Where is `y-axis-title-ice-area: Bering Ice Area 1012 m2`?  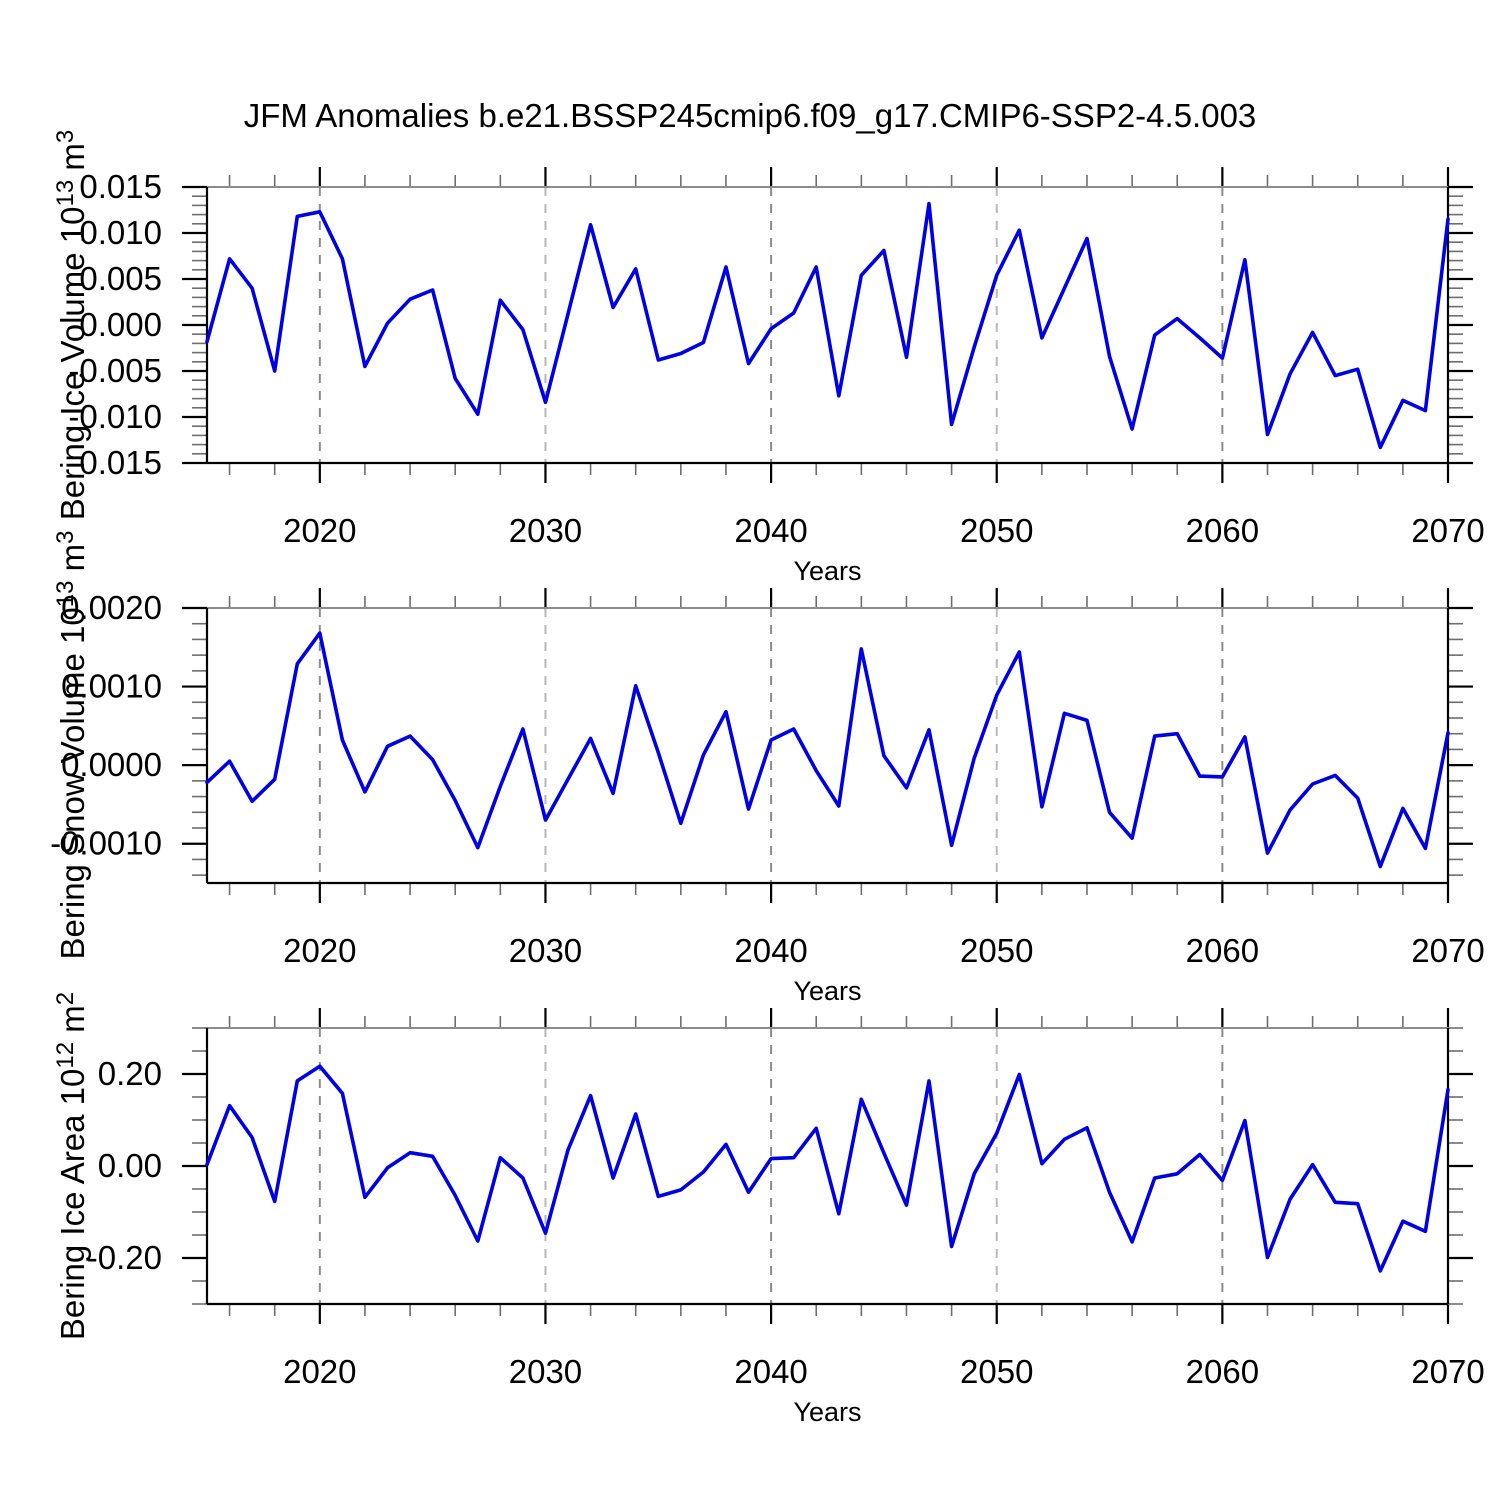 y-axis-title-ice-area: Bering Ice Area 1012 m2 is located at coordinates (71, 1166).